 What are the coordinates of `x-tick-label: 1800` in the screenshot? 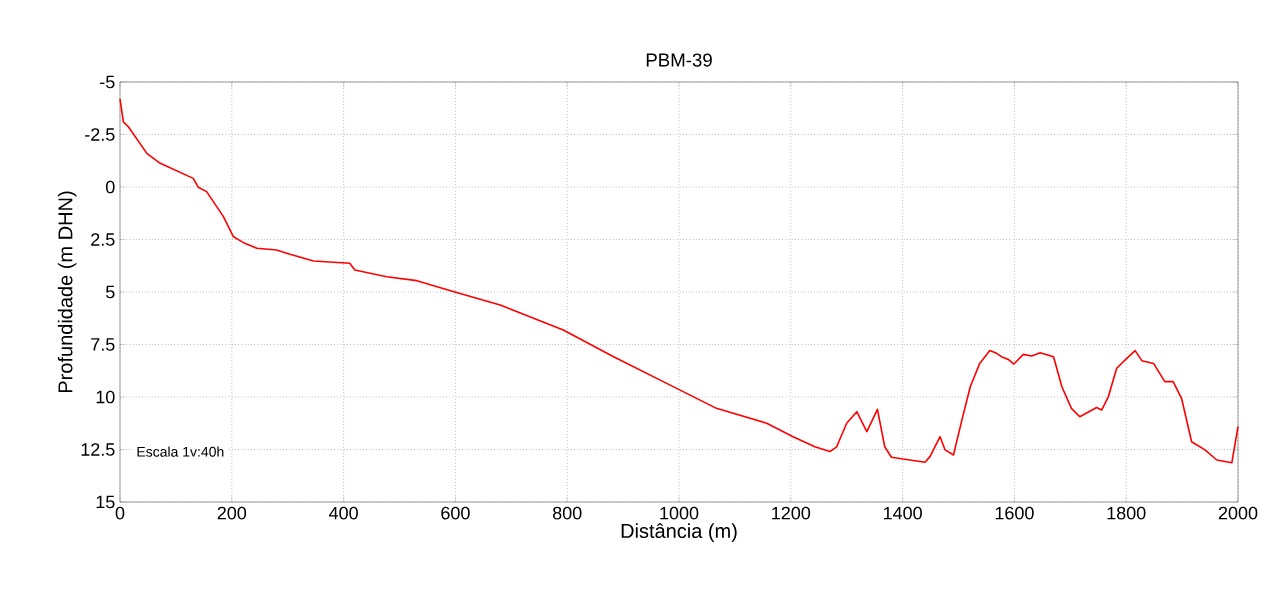 It's located at (1126, 513).